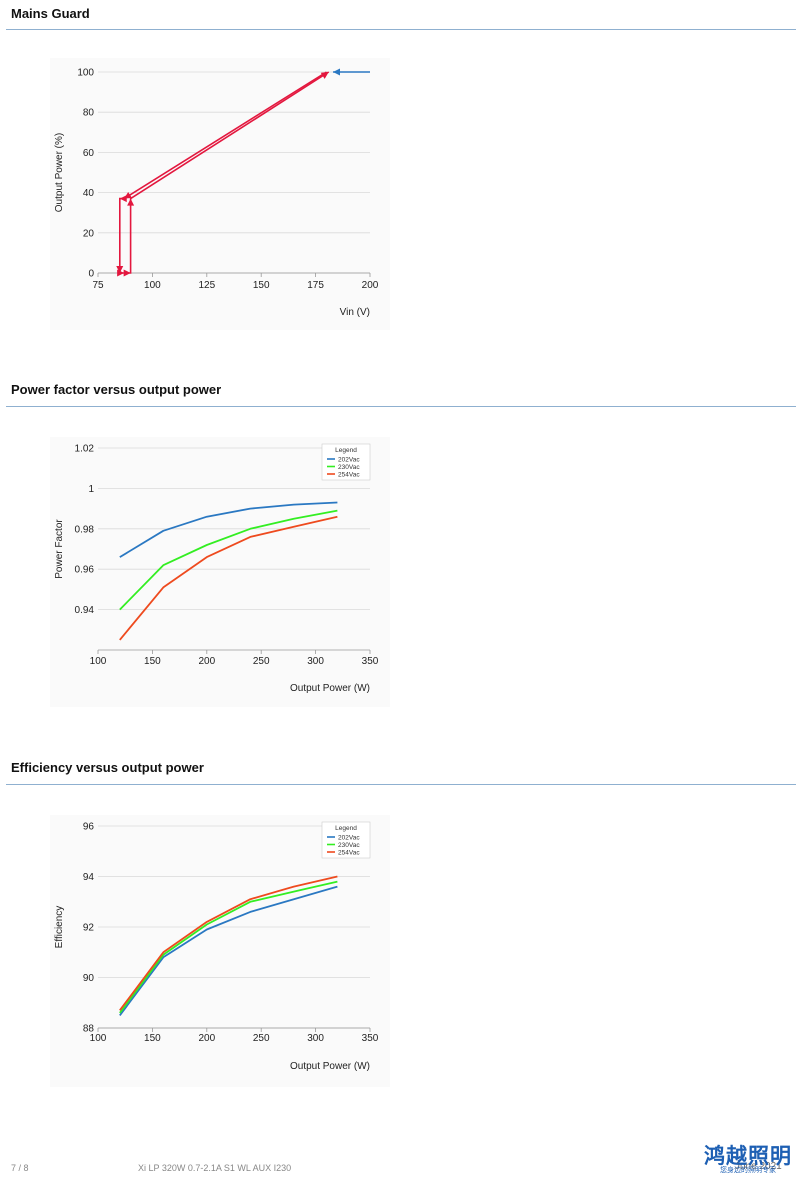 The width and height of the screenshot is (800, 1178). What do you see at coordinates (85, 73) in the screenshot?
I see `y-tick-label: 100` at bounding box center [85, 73].